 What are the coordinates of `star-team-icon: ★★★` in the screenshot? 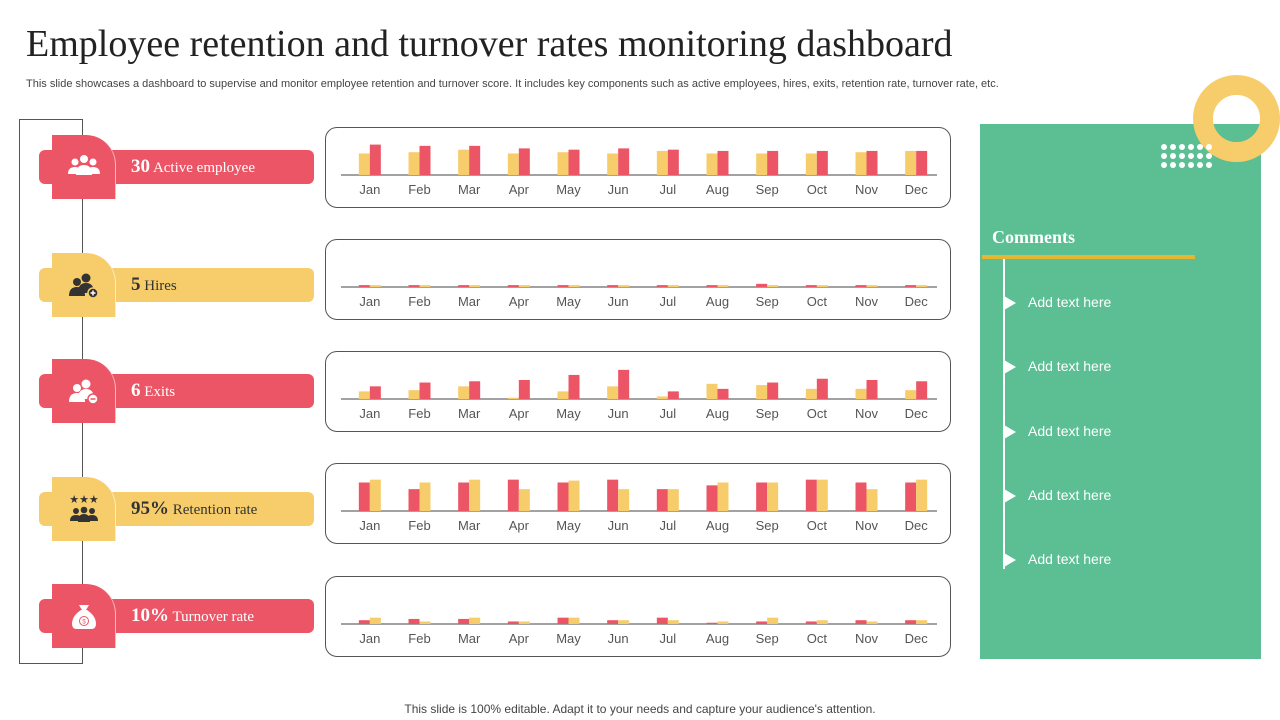 It's located at (84, 508).